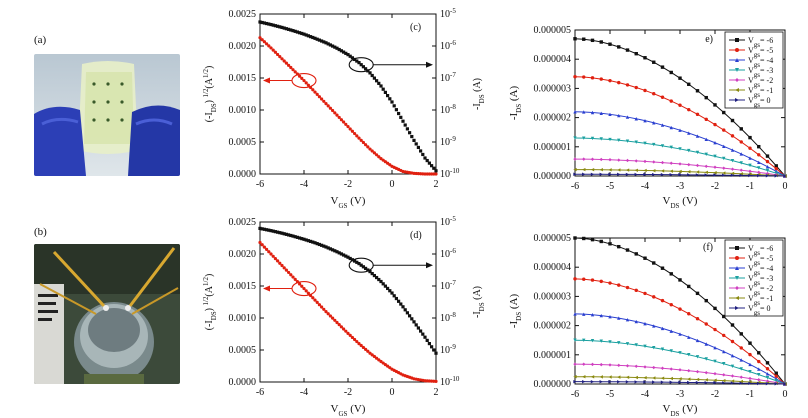 This screenshot has width=808, height=418. I want to click on legend-entry: Vgs= 0, so click(759, 102).